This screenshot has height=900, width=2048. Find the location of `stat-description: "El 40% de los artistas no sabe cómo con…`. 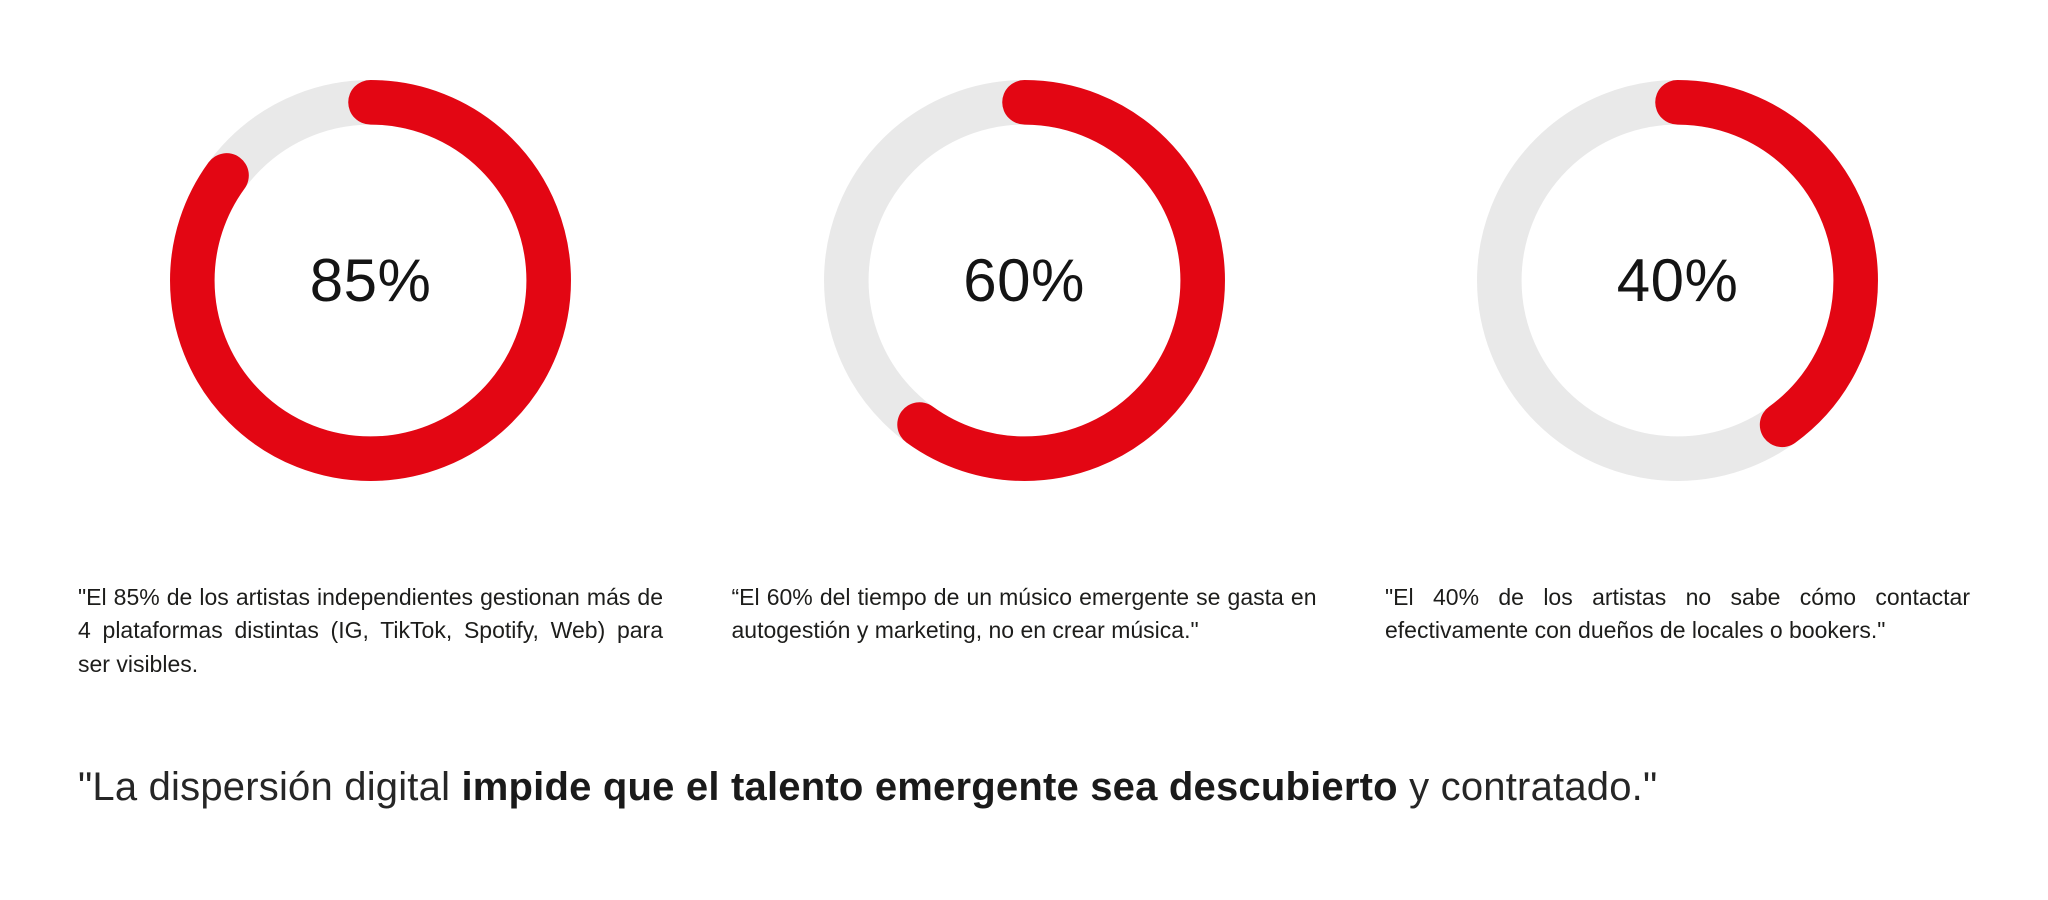

stat-description: "El 40% de los artistas no sabe cómo con… is located at coordinates (1677, 614).